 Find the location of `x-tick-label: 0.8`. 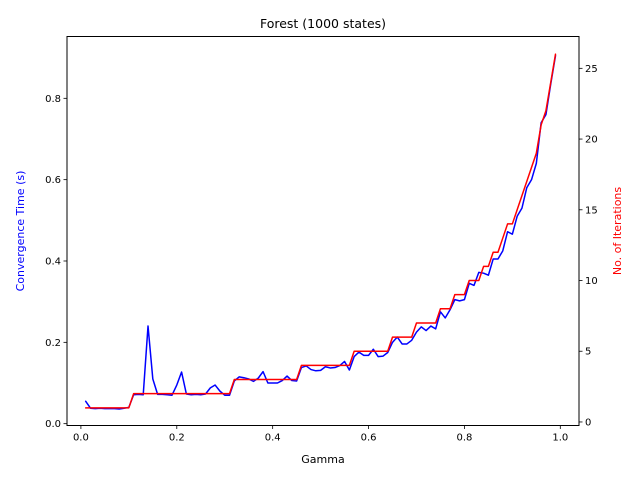

x-tick-label: 0.8 is located at coordinates (464, 438).